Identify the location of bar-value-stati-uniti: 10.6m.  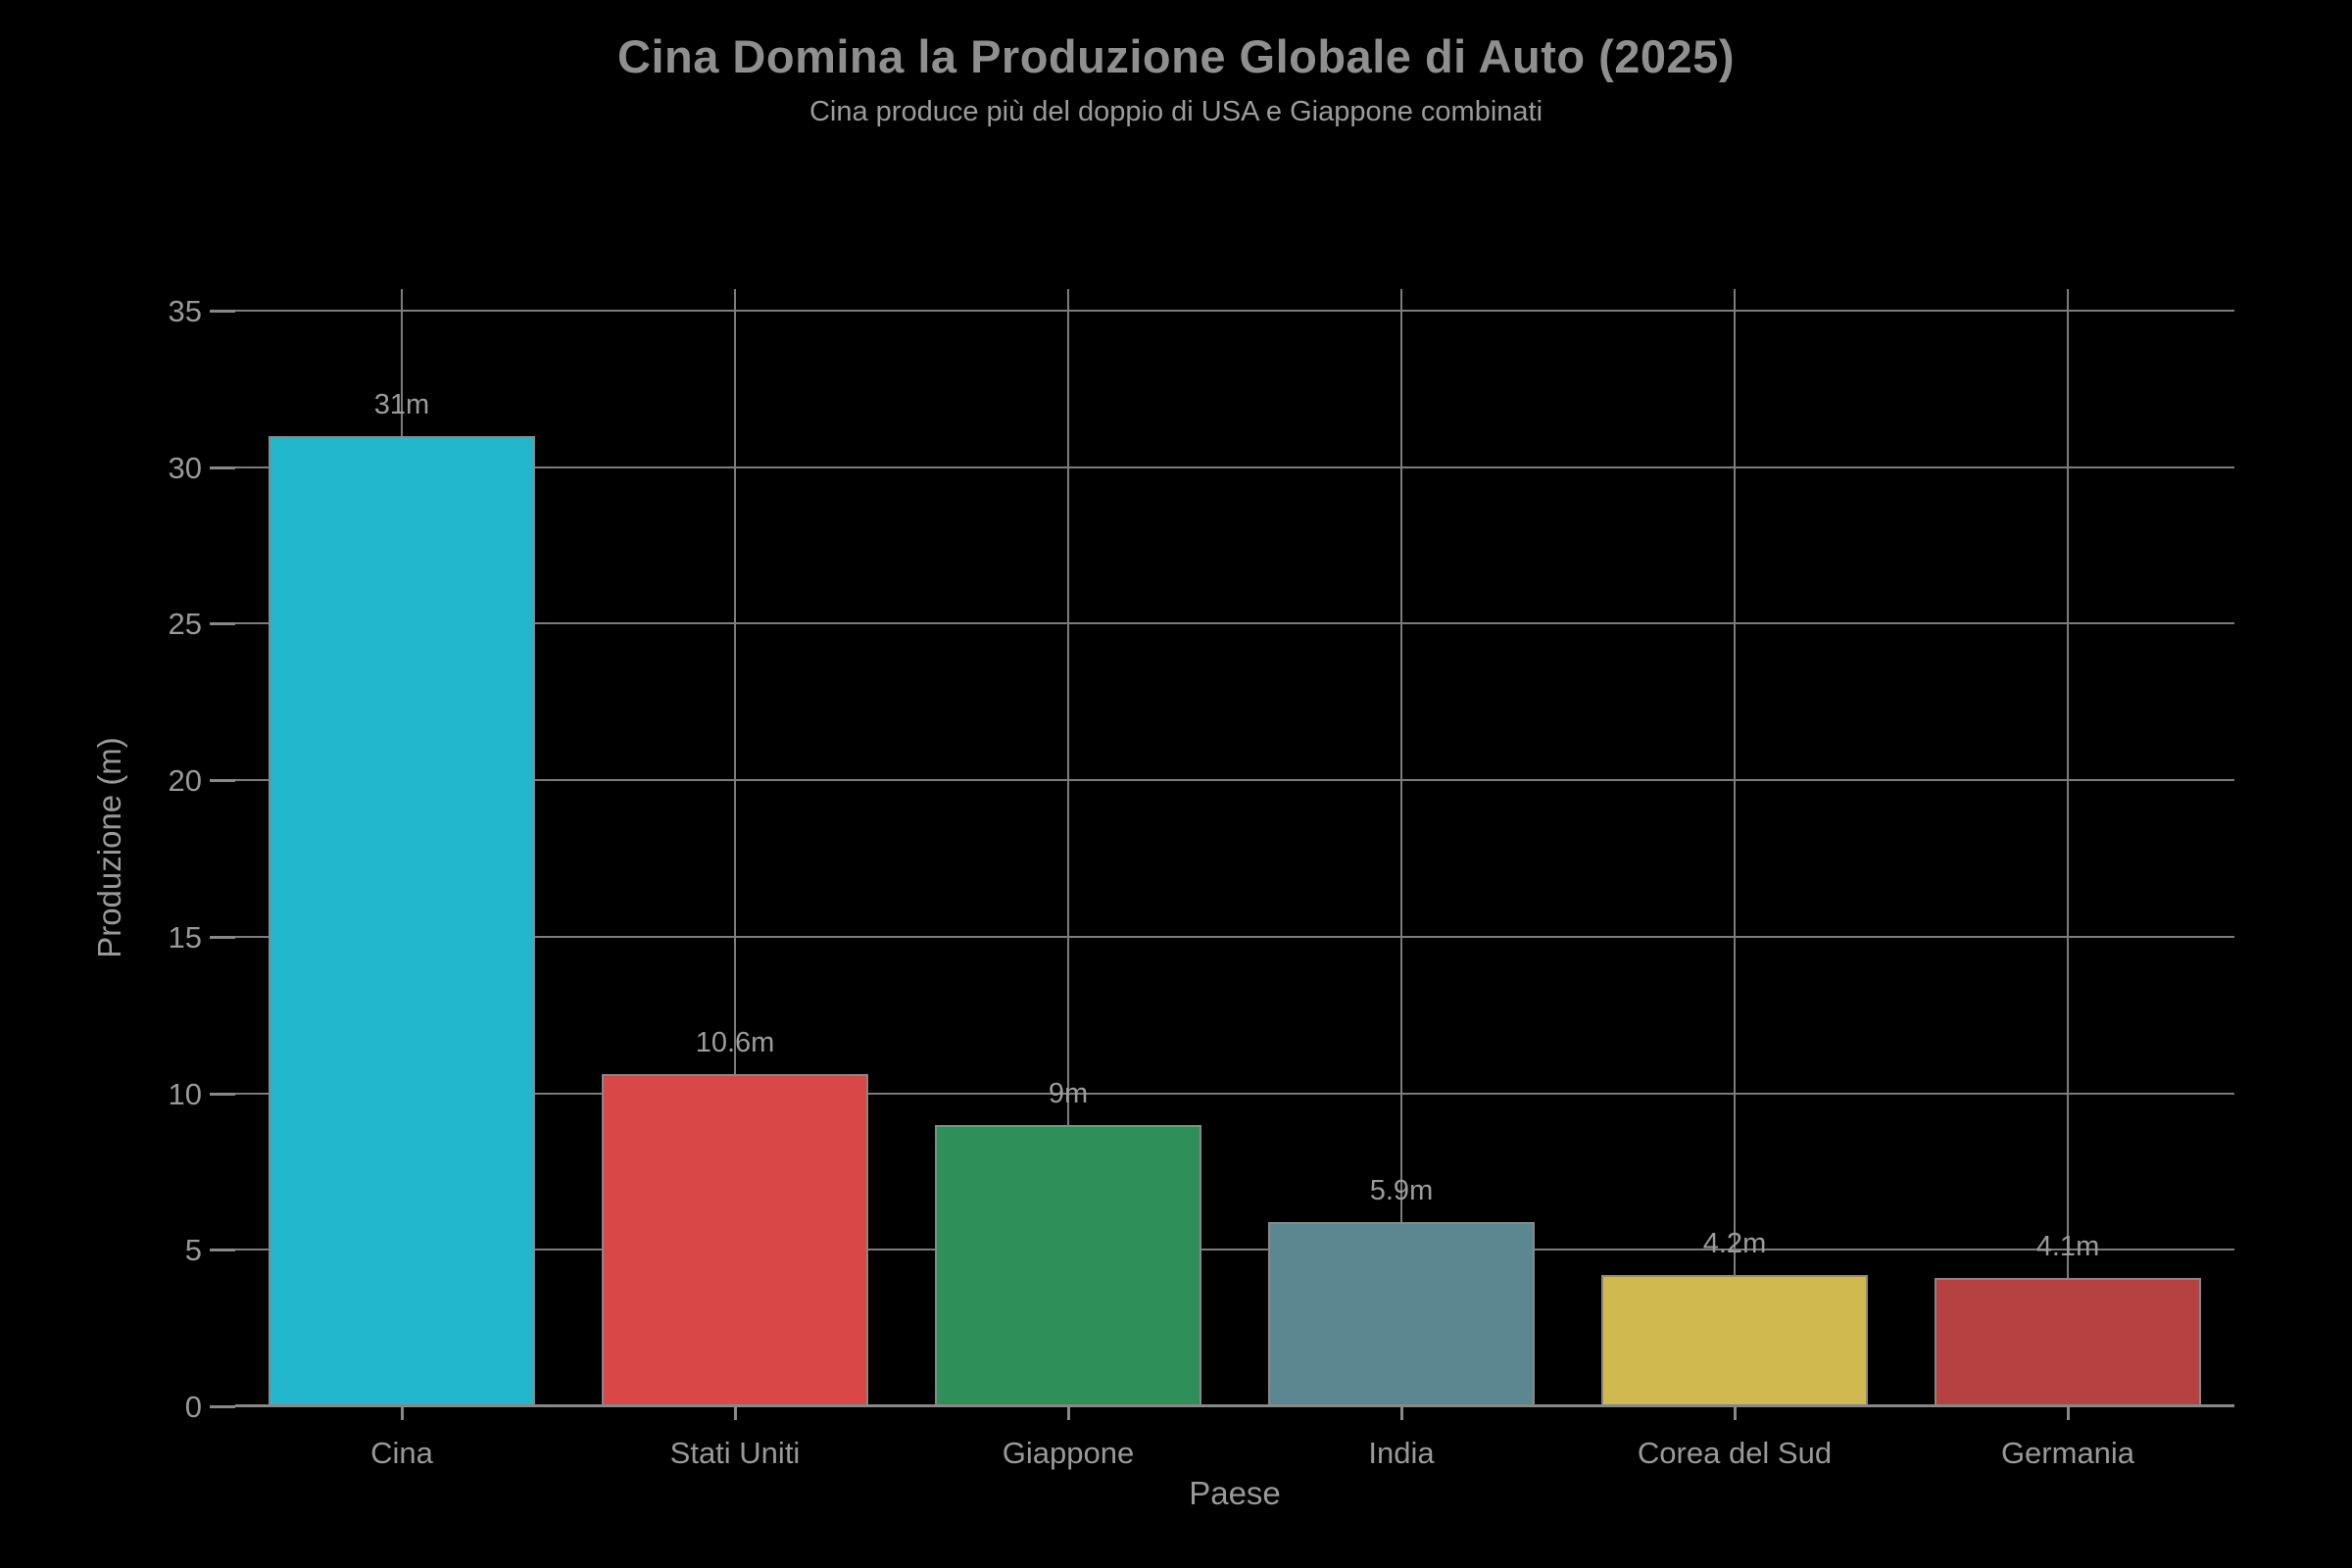
(735, 1043).